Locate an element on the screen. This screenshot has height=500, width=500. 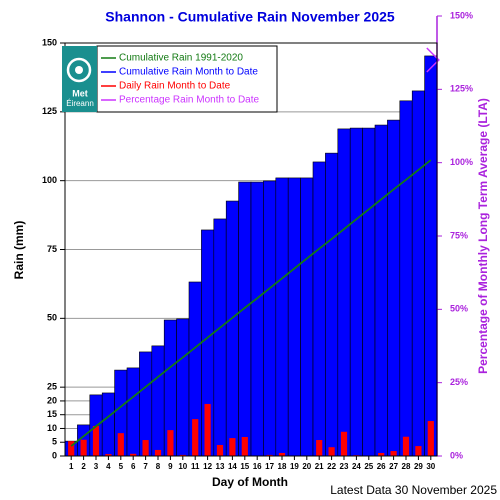
y-tick-label: 0 is located at coordinates (54, 455).